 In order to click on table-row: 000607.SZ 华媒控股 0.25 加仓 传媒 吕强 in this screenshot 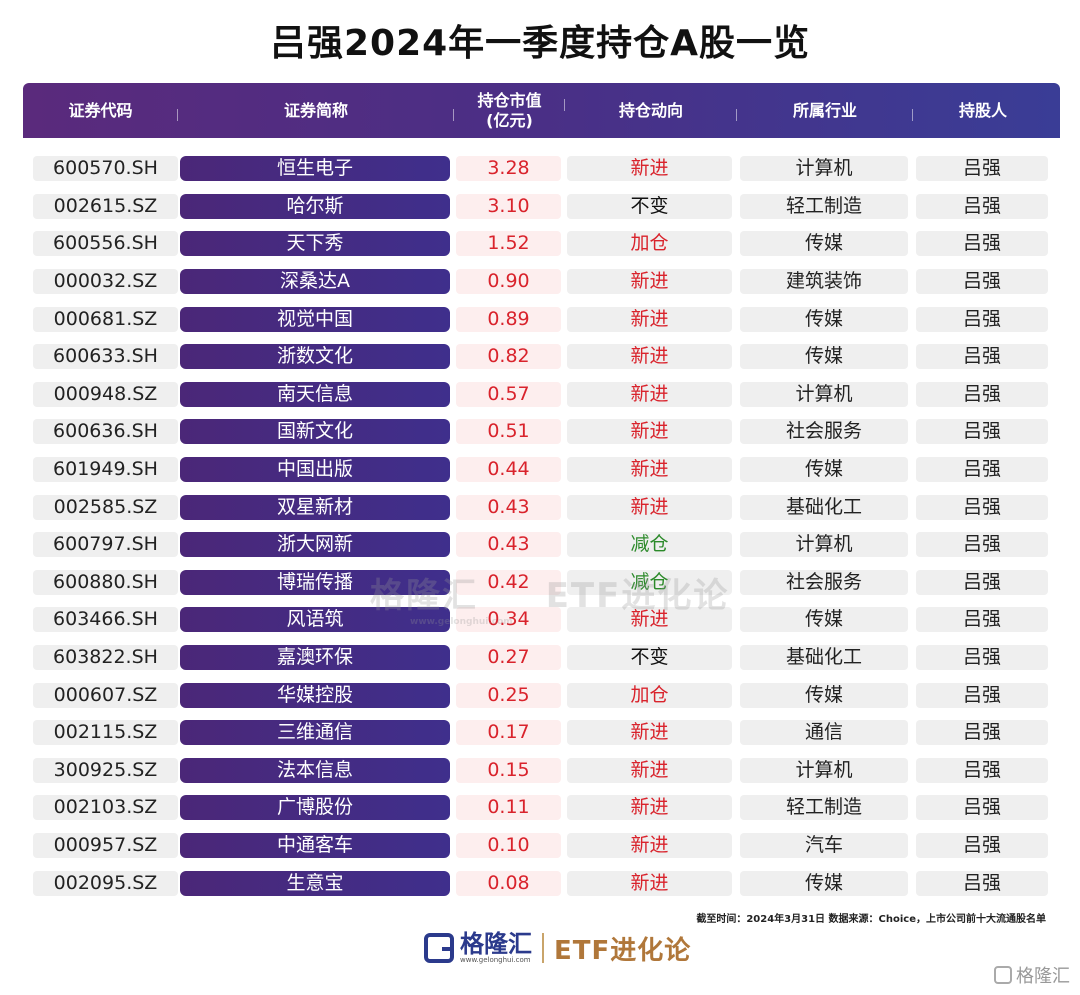, I will do `click(541, 695)`.